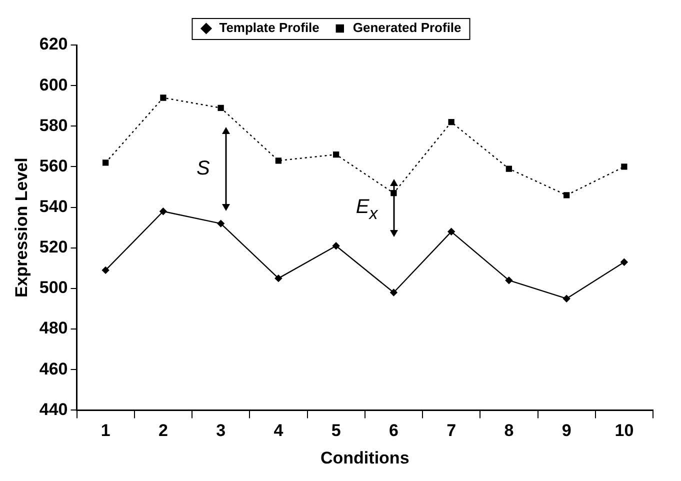 This screenshot has width=681, height=481. What do you see at coordinates (269, 28) in the screenshot?
I see `legend-label: Template Profile` at bounding box center [269, 28].